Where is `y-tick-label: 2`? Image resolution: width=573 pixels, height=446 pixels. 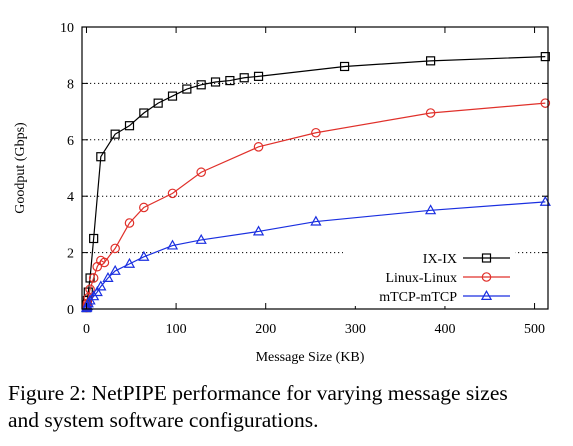 y-tick-label: 2 is located at coordinates (70, 254).